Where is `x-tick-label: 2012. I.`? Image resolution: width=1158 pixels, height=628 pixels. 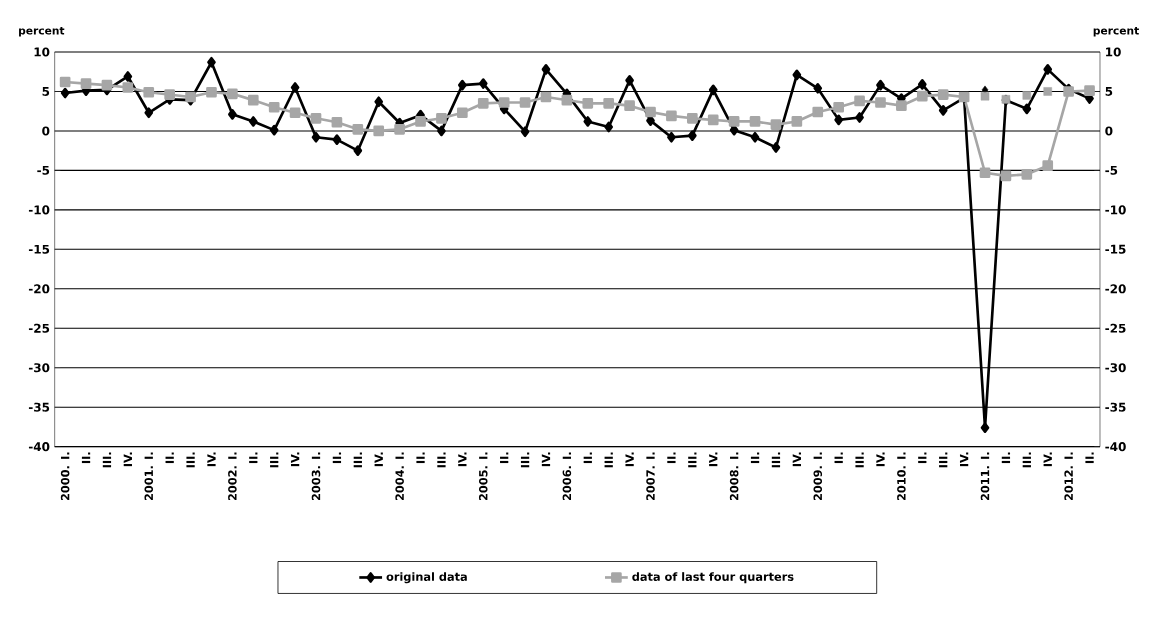 x-tick-label: 2012. I. is located at coordinates (1068, 476).